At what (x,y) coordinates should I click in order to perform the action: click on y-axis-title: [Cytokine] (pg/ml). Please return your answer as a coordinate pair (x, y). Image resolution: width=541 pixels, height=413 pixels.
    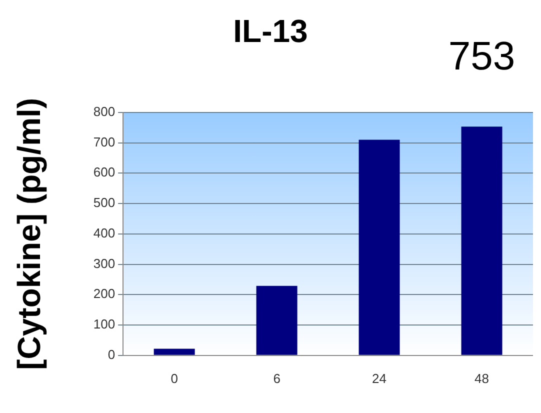
    Looking at the image, I should click on (29, 234).